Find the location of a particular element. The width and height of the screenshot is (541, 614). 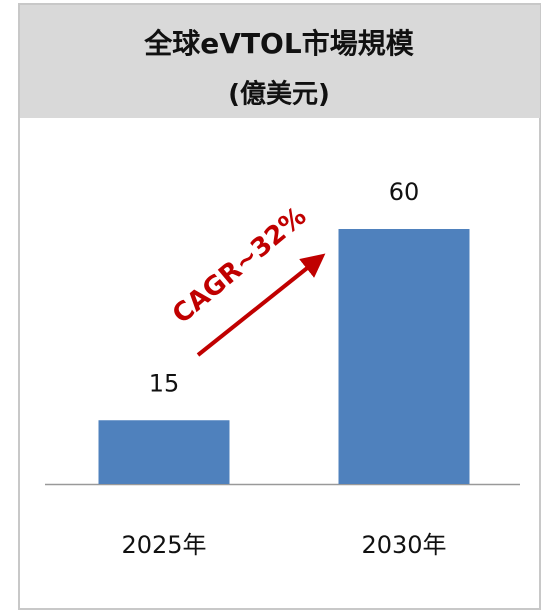

data-label: 15 is located at coordinates (164, 383).